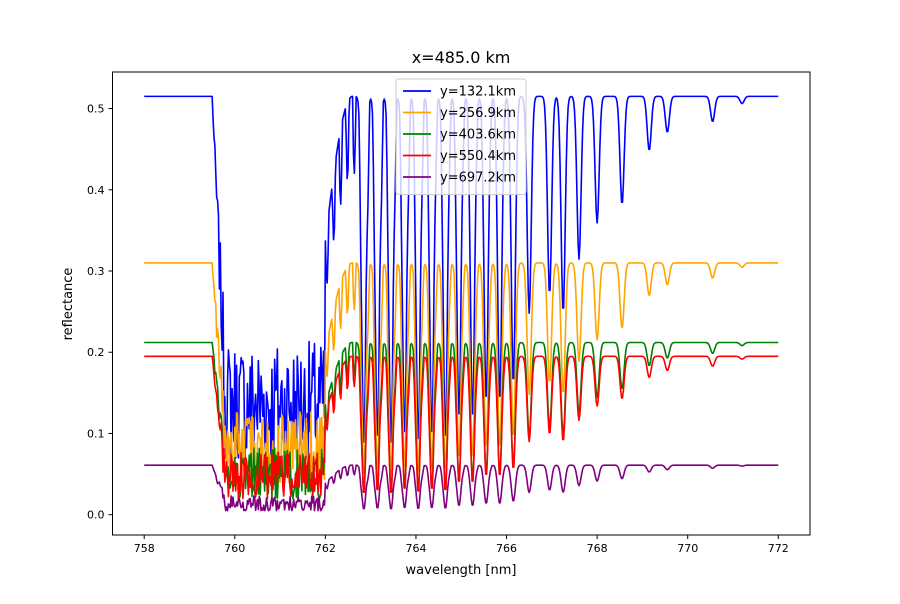  What do you see at coordinates (96, 433) in the screenshot?
I see `y-tick-label: 0.1` at bounding box center [96, 433].